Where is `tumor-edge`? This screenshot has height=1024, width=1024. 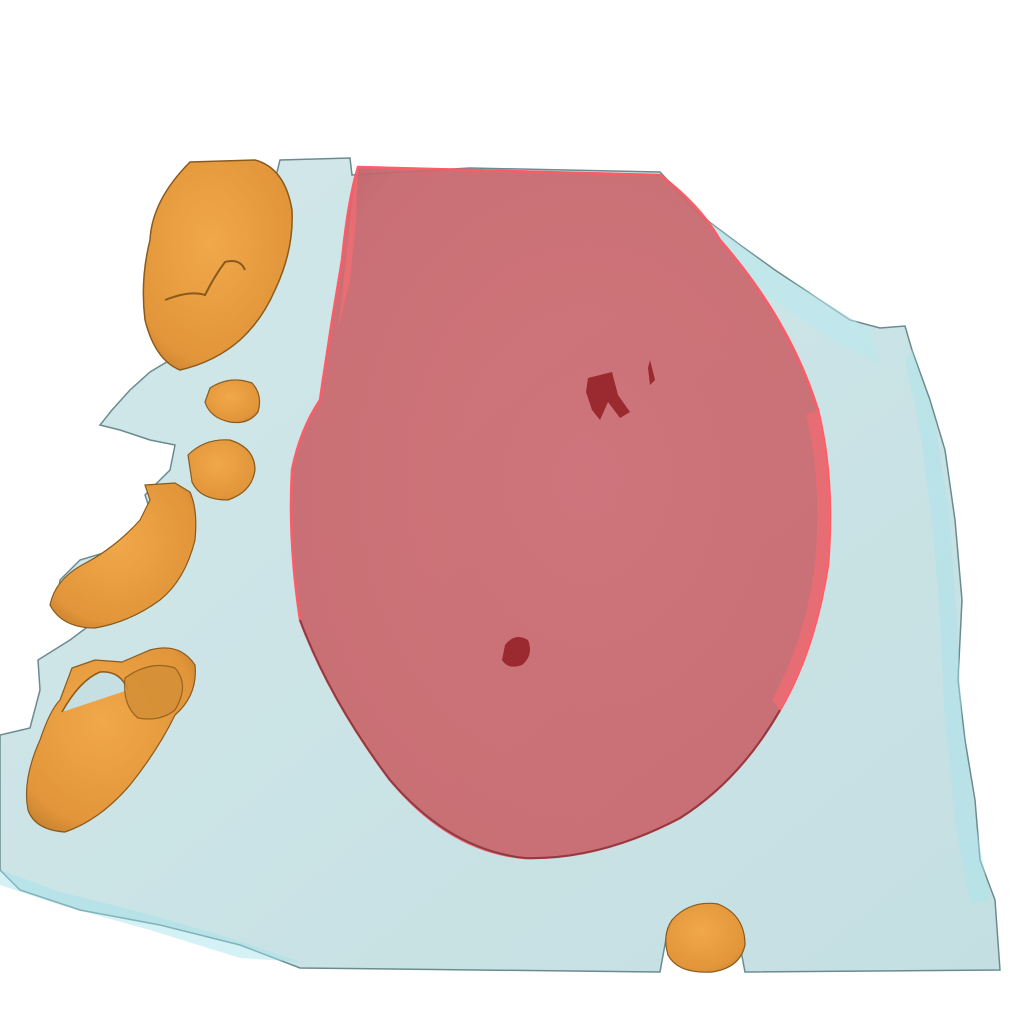
tumor-edge is located at coordinates (540, 739).